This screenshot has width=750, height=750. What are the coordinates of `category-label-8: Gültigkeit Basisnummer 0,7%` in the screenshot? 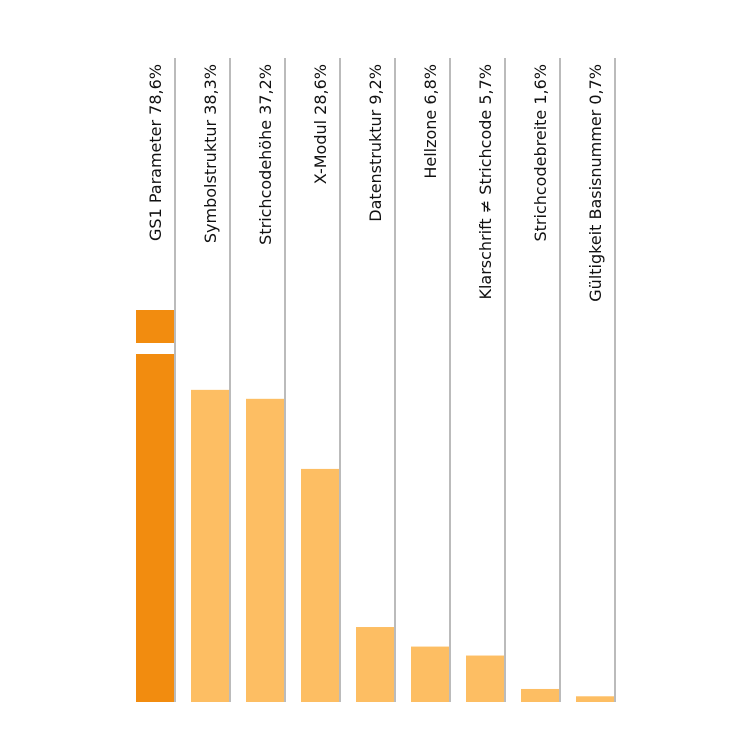 It's located at (595, 183).